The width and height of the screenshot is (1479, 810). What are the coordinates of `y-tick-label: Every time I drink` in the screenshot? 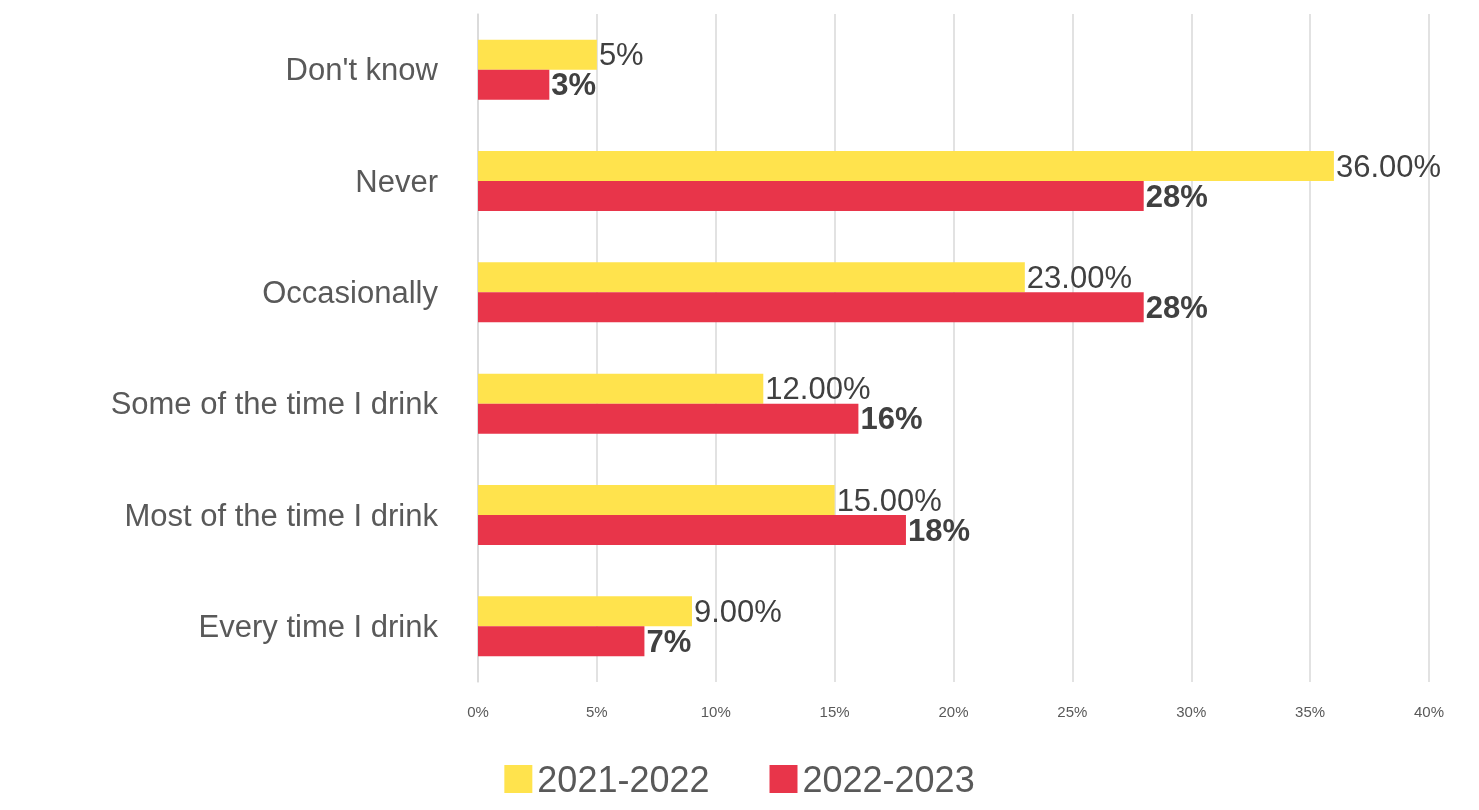 It's located at (318, 626).